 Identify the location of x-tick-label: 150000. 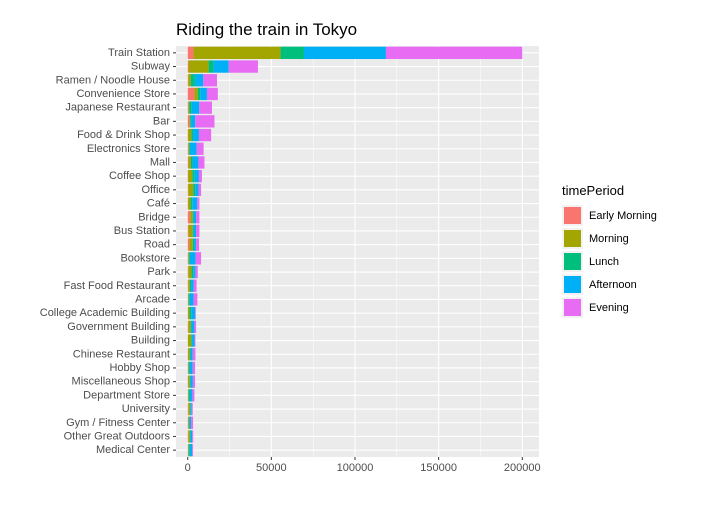
(438, 468).